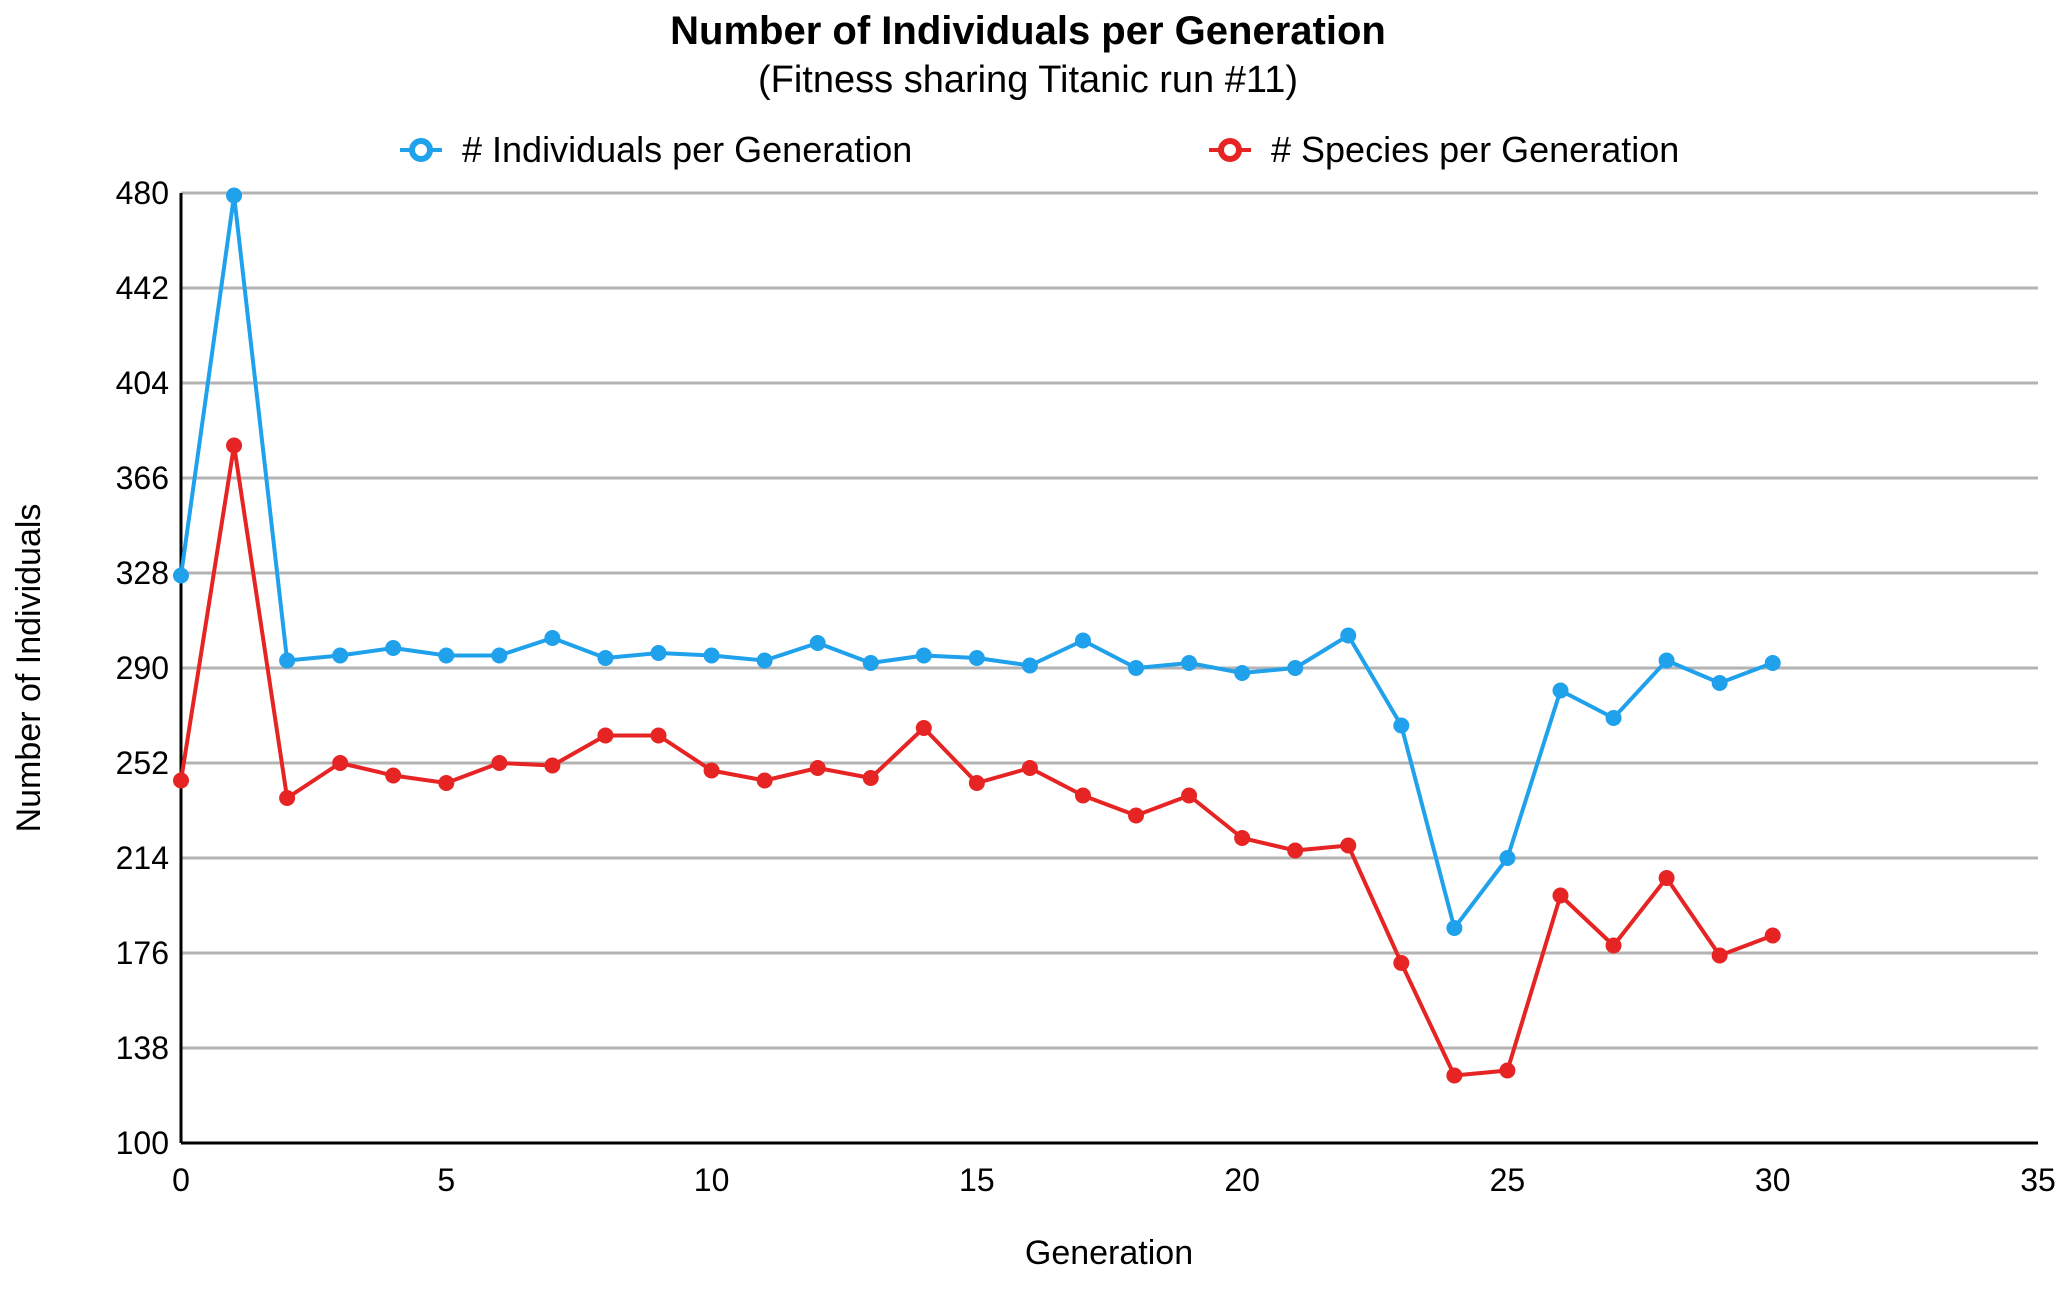 The width and height of the screenshot is (2066, 1292). Describe the element at coordinates (1109, 1253) in the screenshot. I see `x-axis-label: Generation` at that location.